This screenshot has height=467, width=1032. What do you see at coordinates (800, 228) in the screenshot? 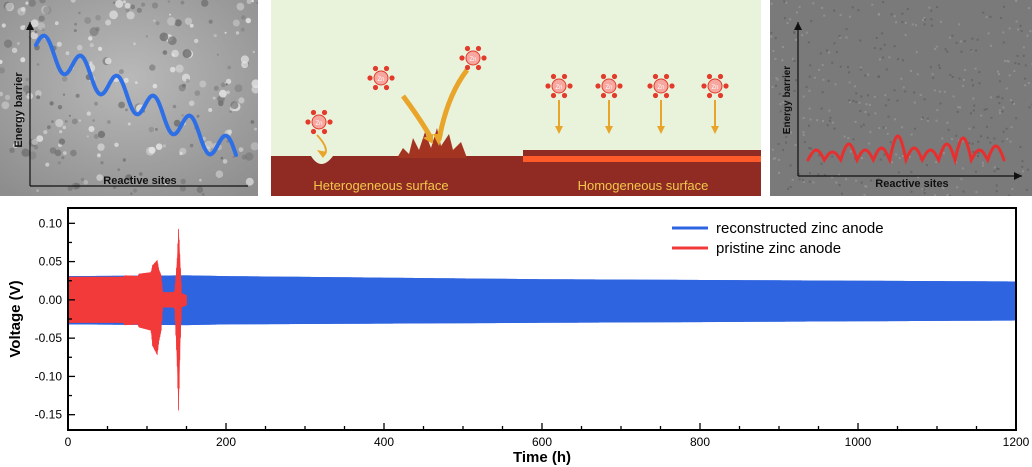
I see `legend-label: reconstructed zinc anode` at bounding box center [800, 228].